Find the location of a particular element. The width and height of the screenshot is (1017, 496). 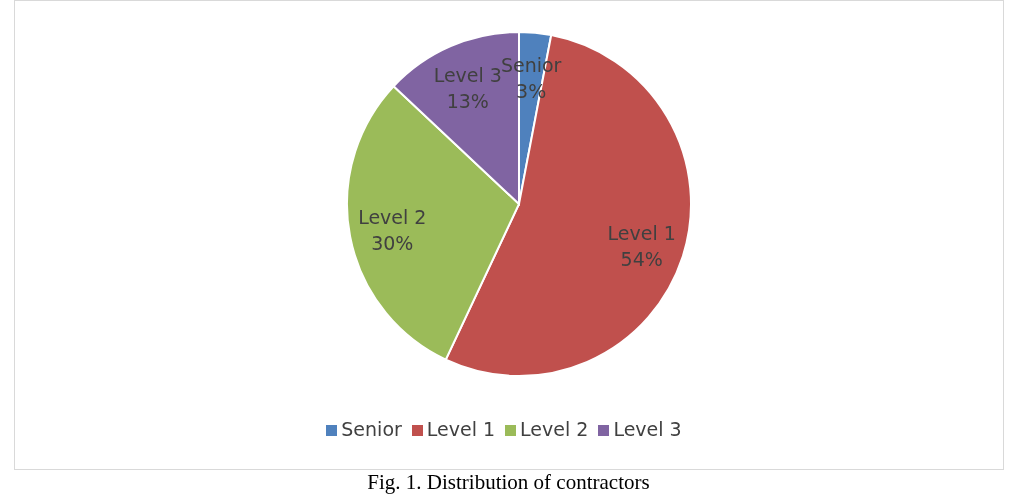

slice-label: Level 3 is located at coordinates (467, 74).